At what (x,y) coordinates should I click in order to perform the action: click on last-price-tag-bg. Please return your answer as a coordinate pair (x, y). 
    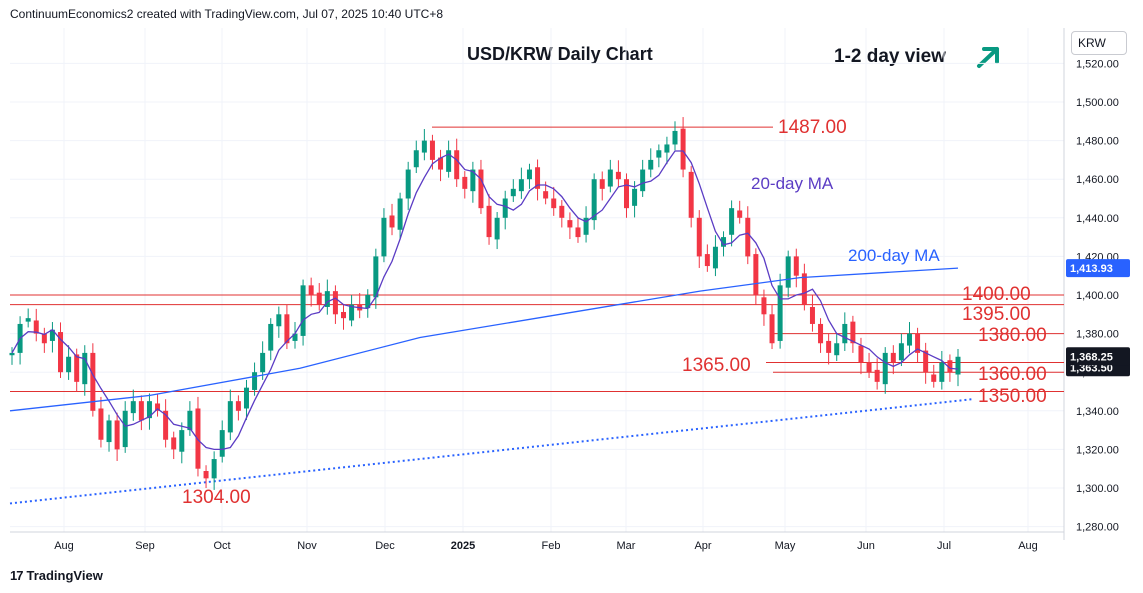
    Looking at the image, I should click on (1098, 356).